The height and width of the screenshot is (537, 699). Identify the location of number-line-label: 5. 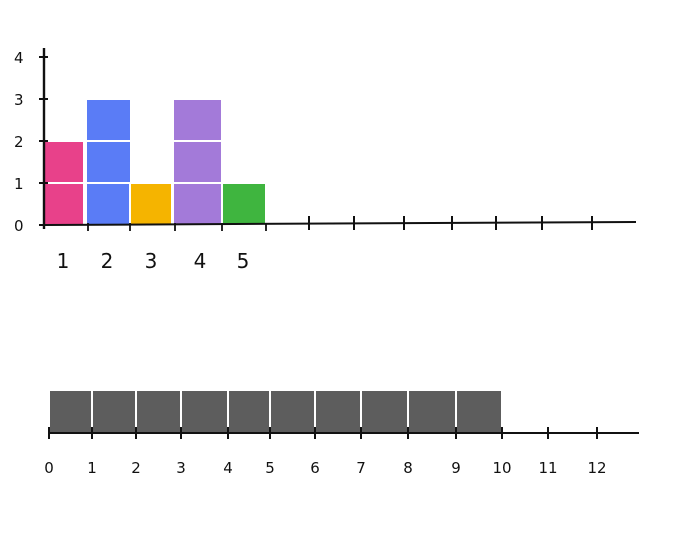
(270, 468).